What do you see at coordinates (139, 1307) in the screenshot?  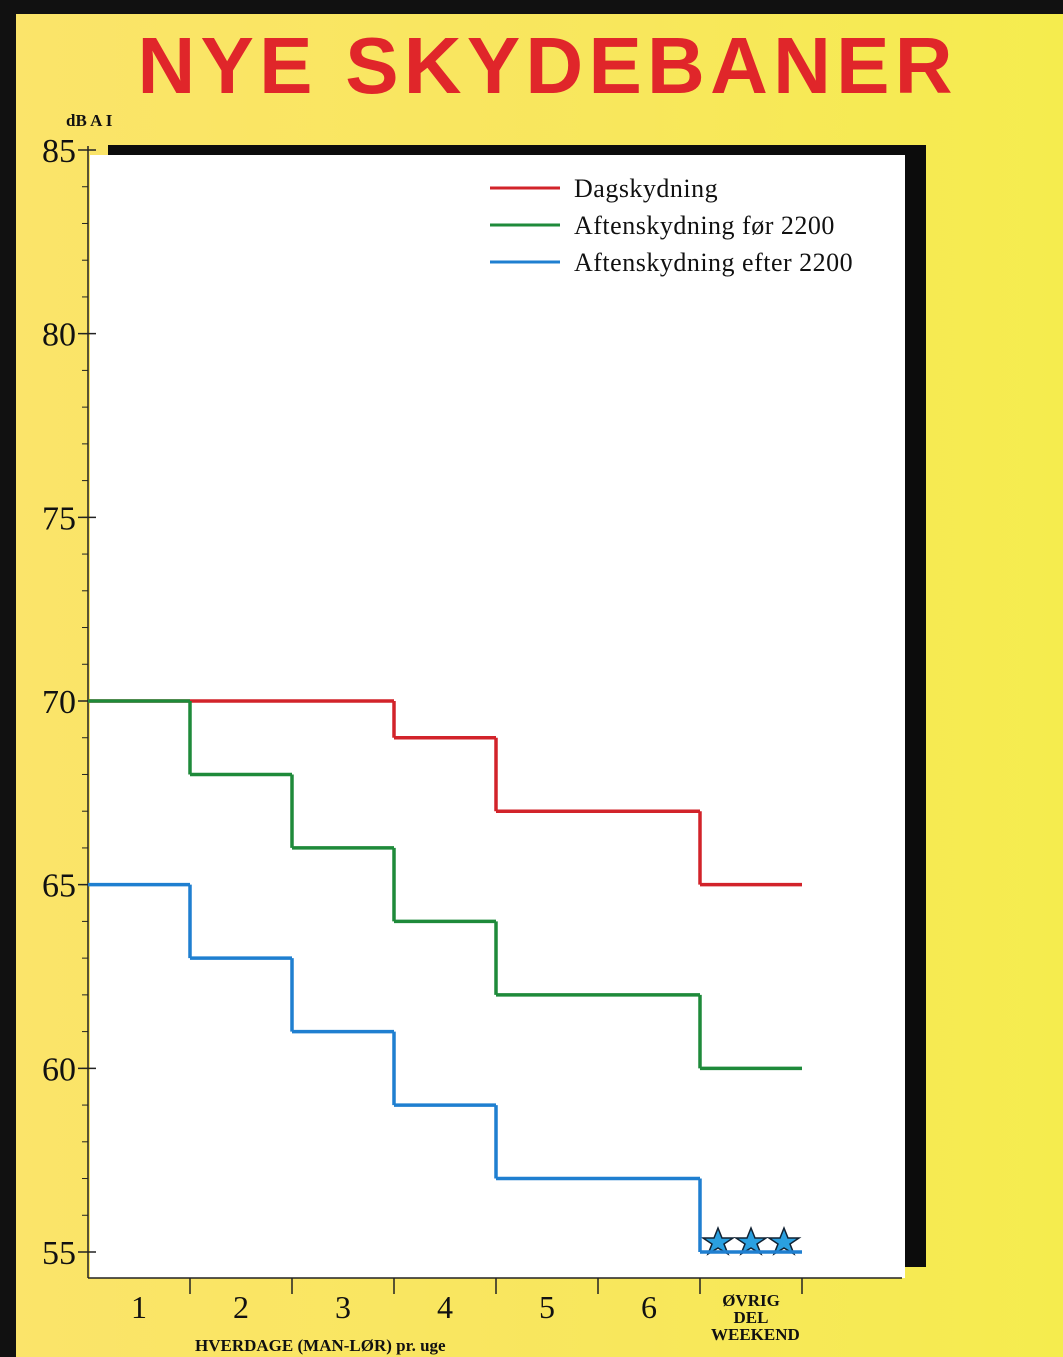 I see `x-tick-label: 1` at bounding box center [139, 1307].